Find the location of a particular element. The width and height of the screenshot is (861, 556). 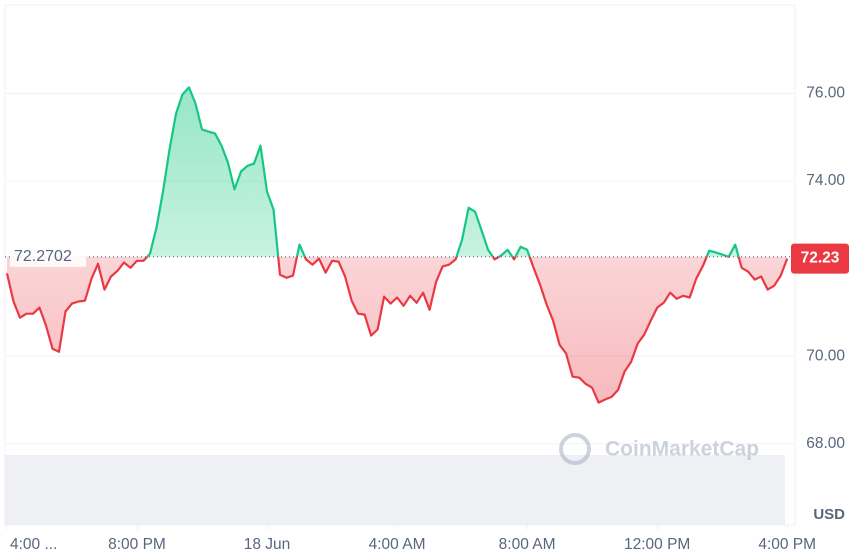

x-tick-label: 18 Jun is located at coordinates (267, 544).